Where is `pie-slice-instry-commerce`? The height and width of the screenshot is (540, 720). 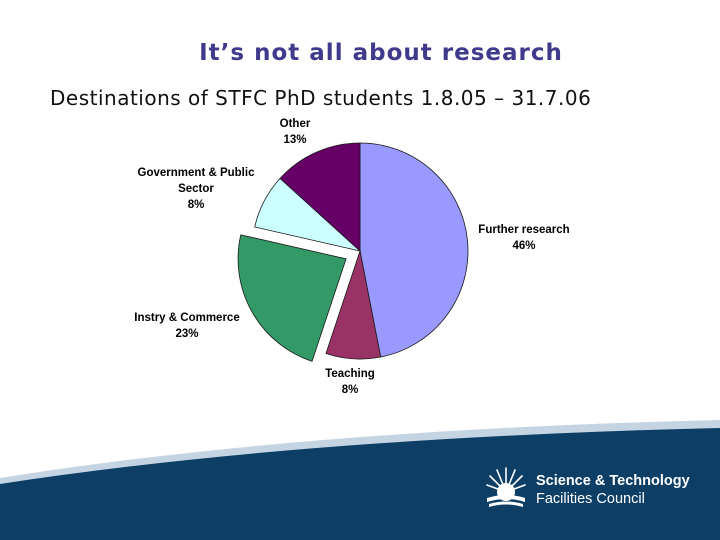
pie-slice-instry-commerce is located at coordinates (292, 298).